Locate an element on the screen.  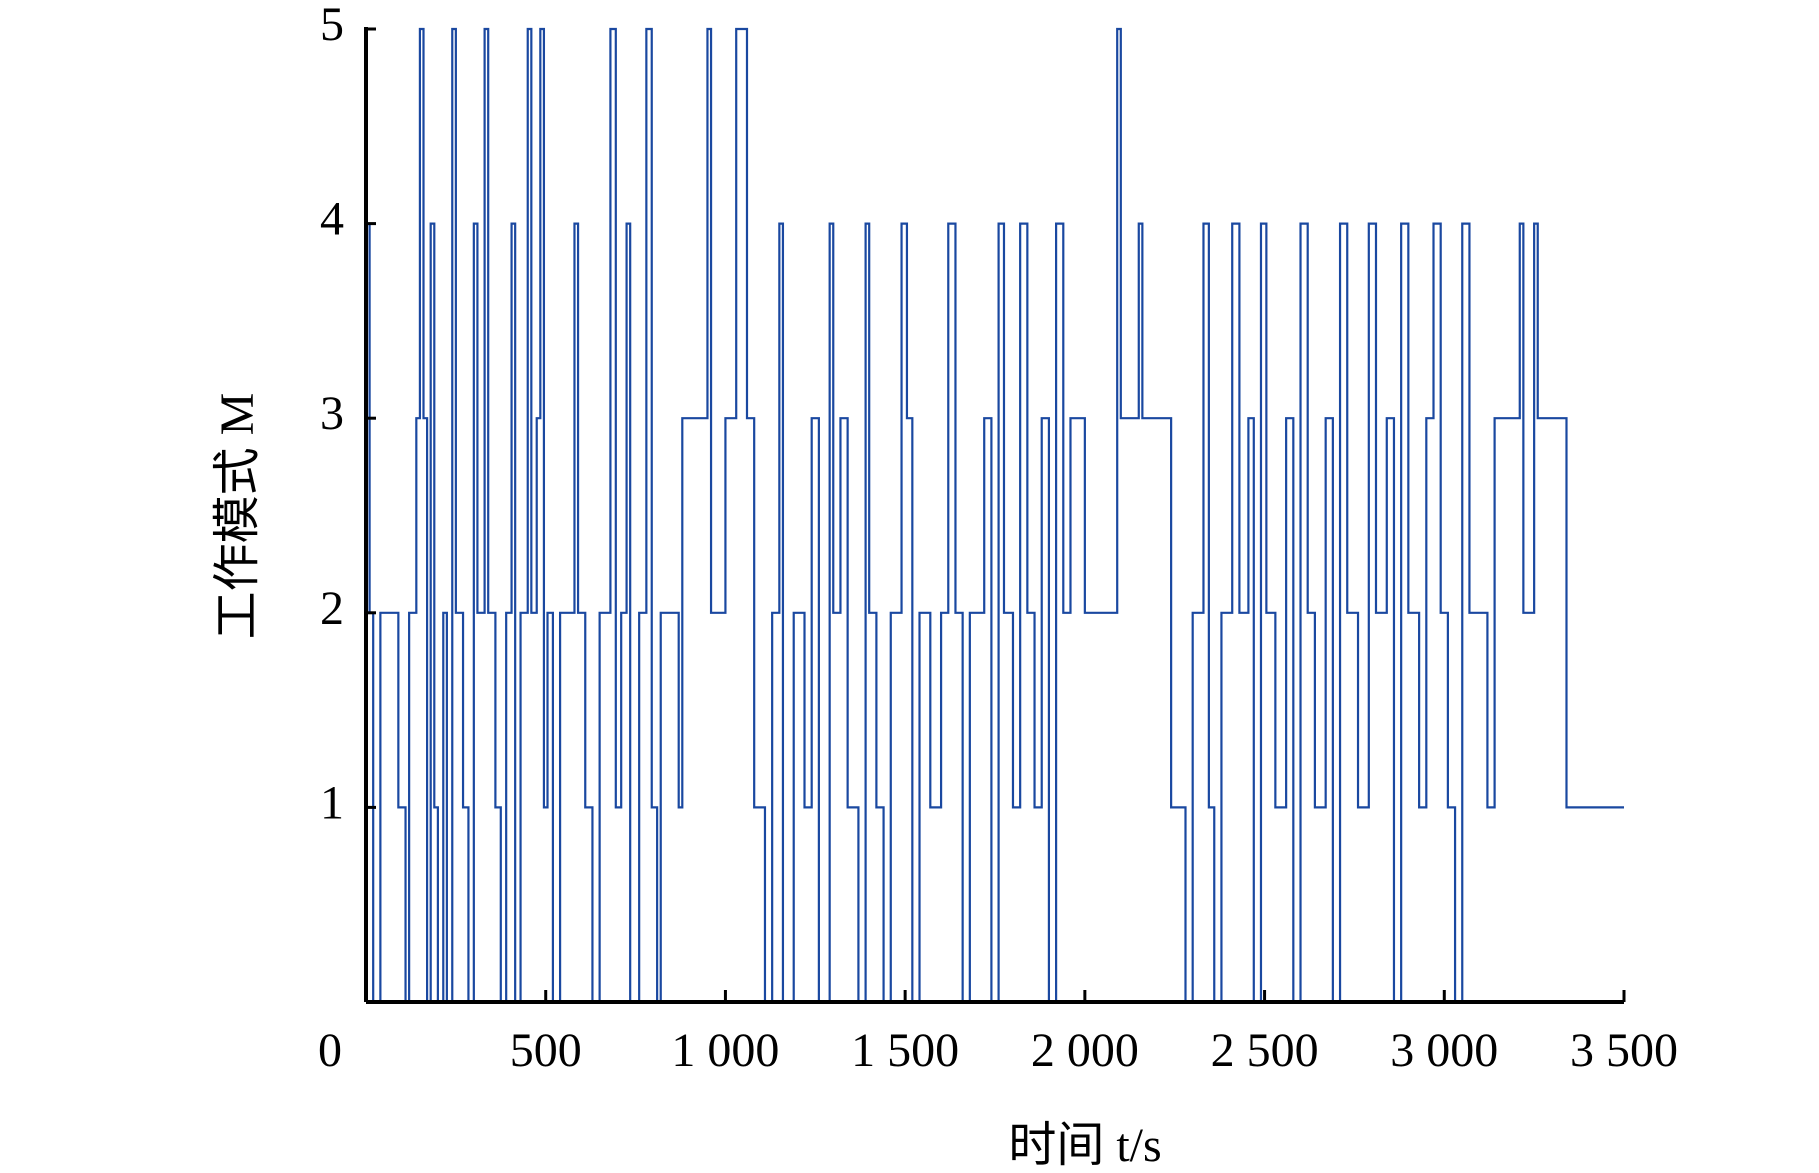
y-tick-label: 3 is located at coordinates (332, 413).